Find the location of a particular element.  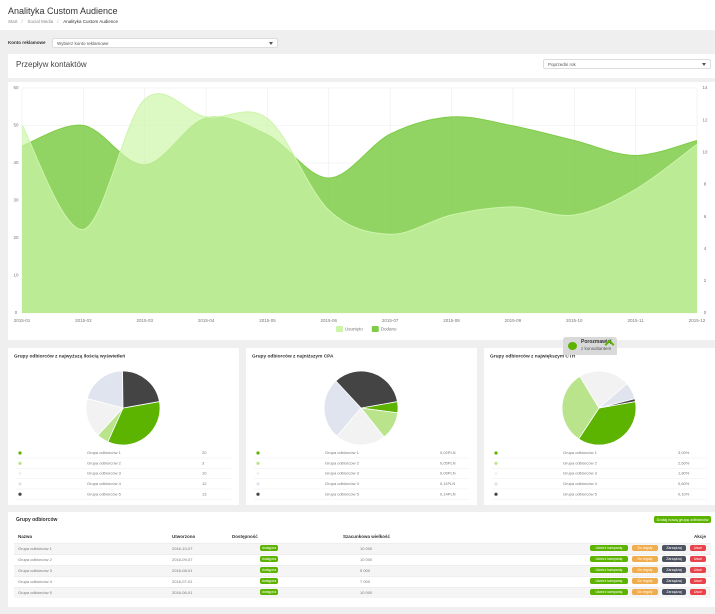

chat-widget: Porozmawiaj z konsultantem is located at coordinates (590, 346).